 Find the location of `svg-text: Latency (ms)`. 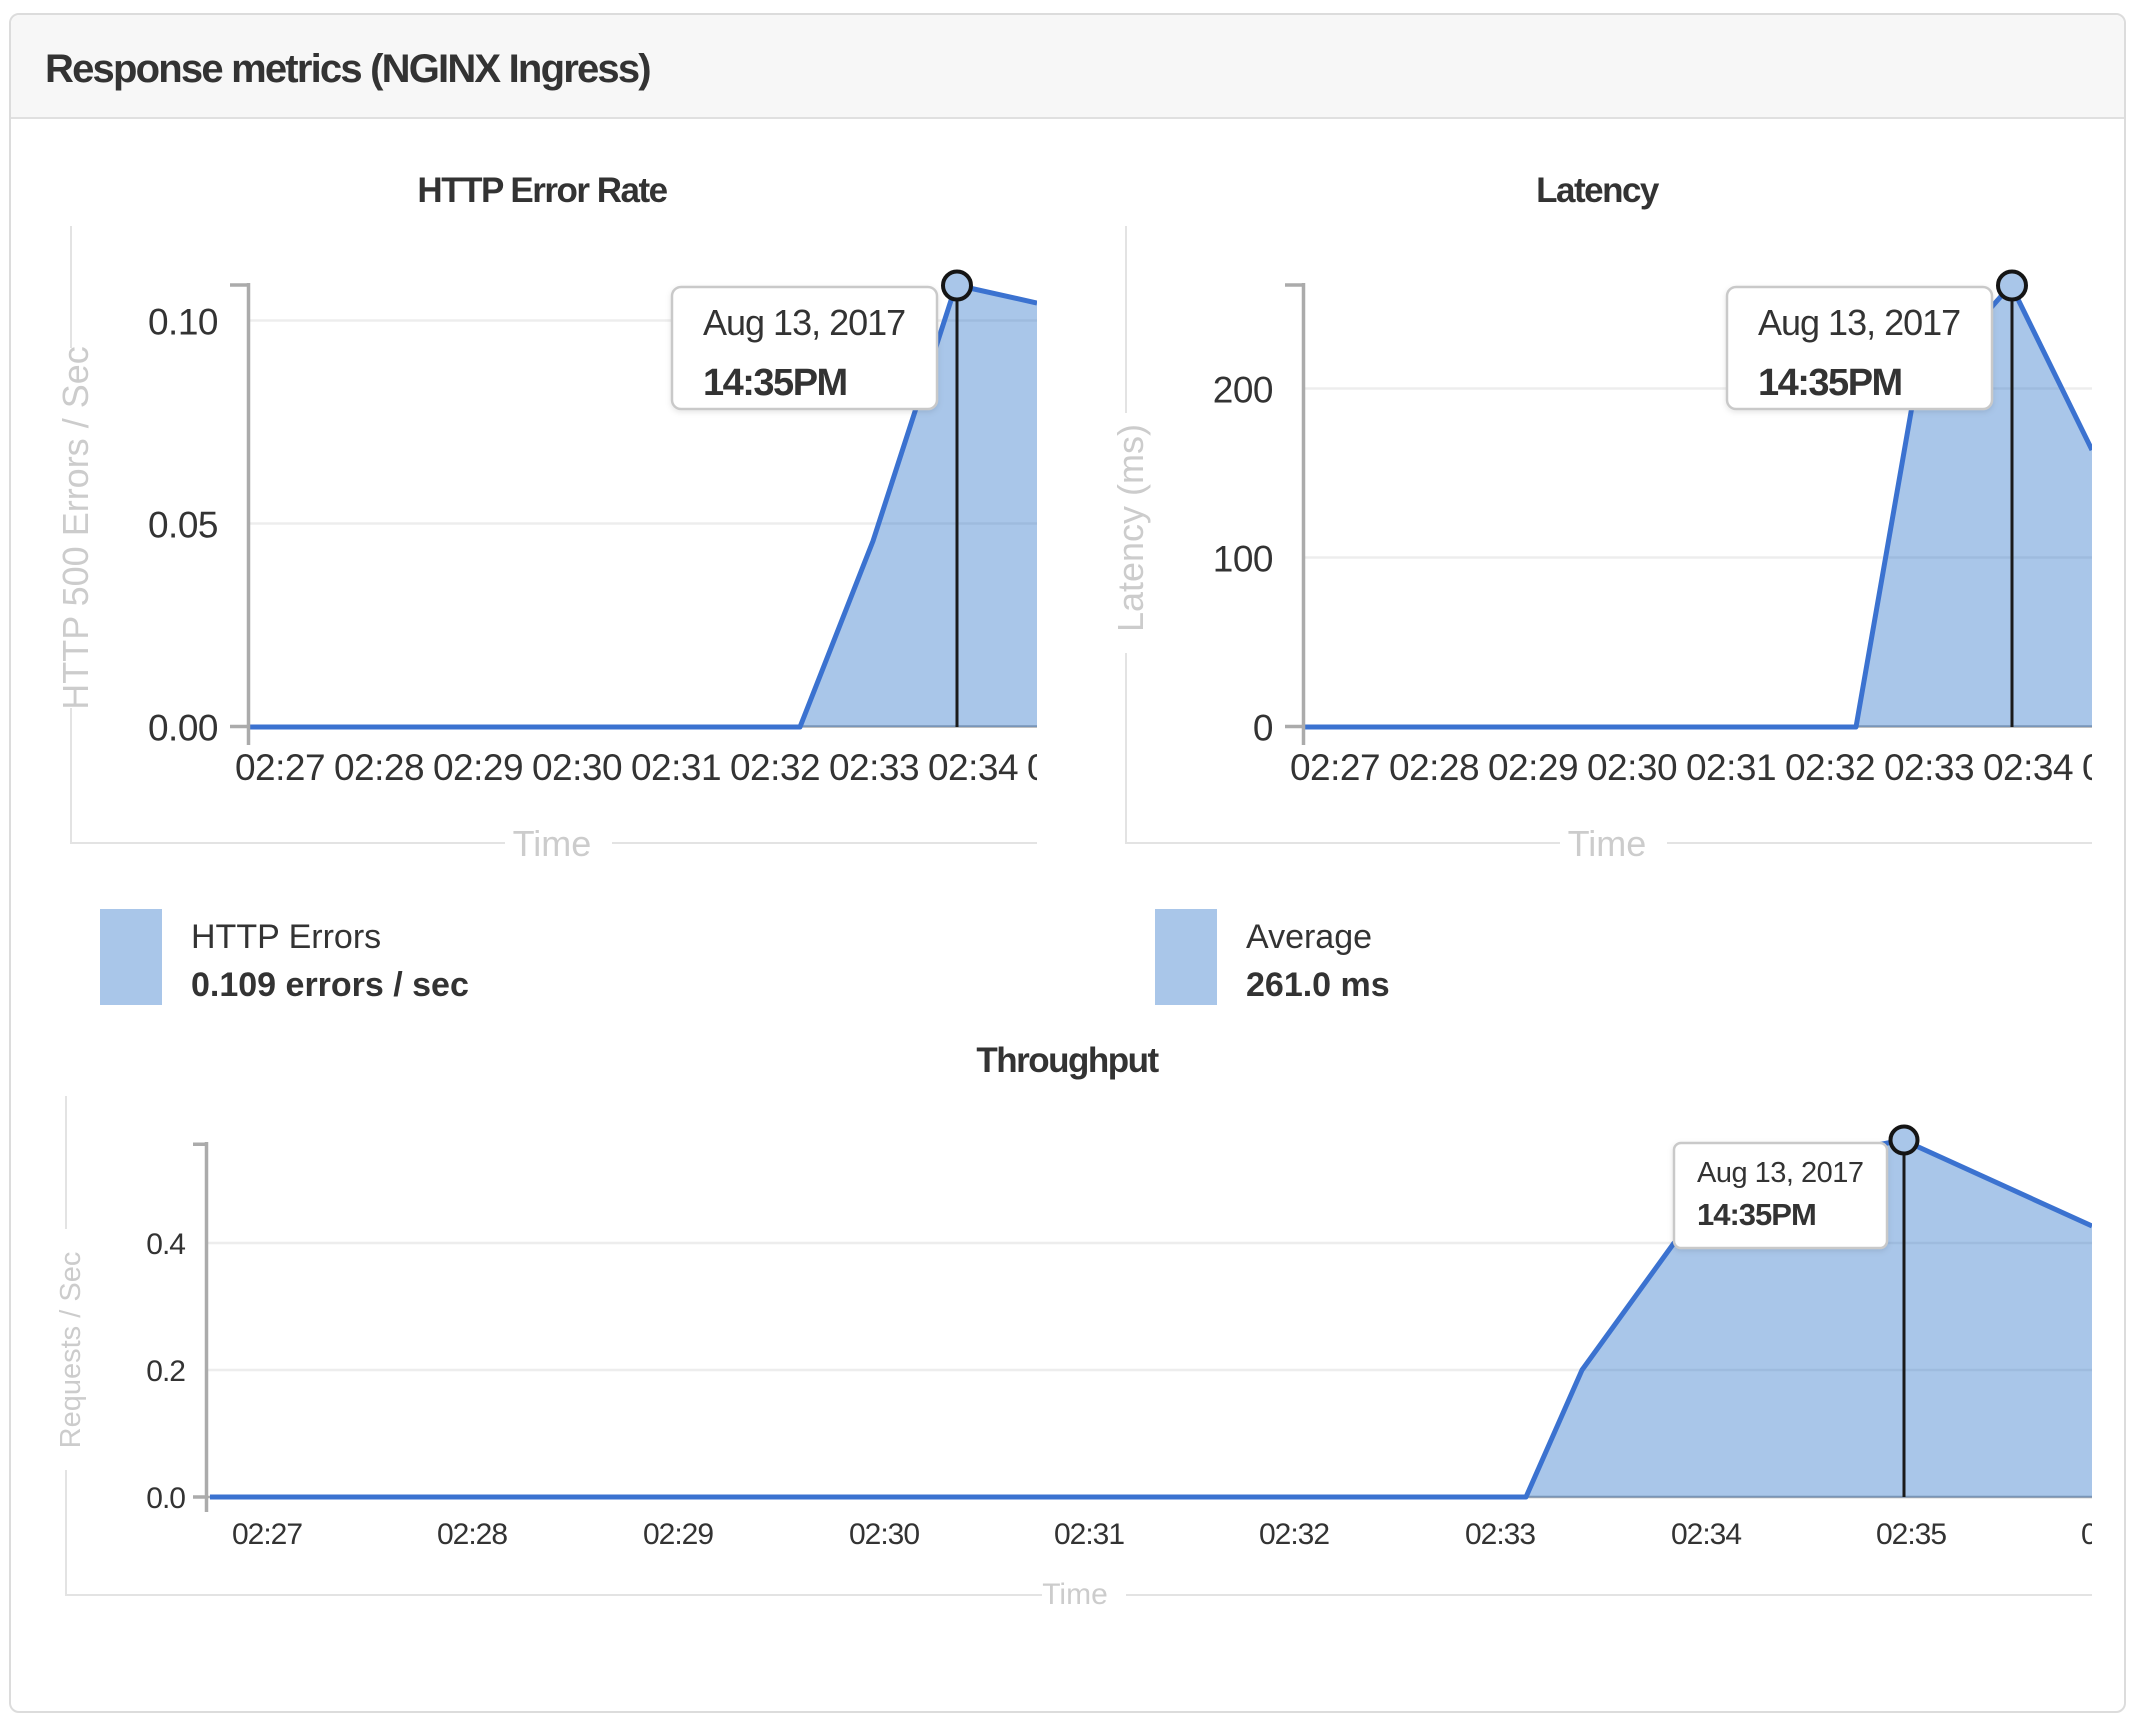

svg-text: Latency (ms) is located at coordinates (1130, 528).